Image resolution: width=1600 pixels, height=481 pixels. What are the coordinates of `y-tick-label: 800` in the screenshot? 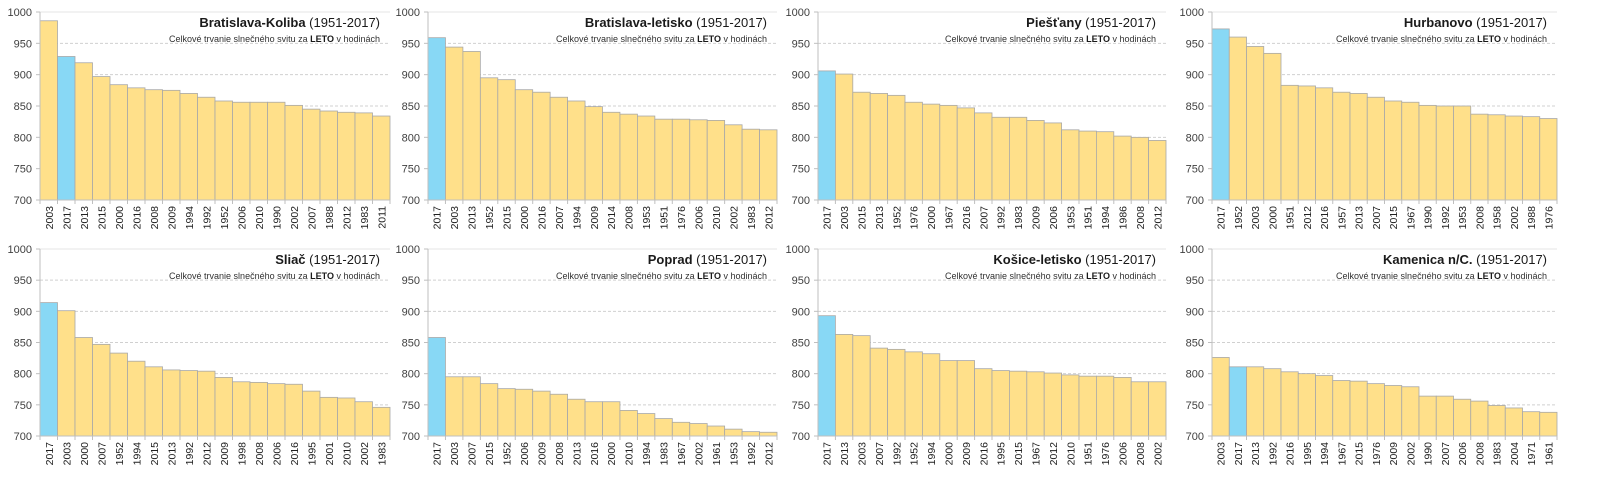 It's located at (23, 375).